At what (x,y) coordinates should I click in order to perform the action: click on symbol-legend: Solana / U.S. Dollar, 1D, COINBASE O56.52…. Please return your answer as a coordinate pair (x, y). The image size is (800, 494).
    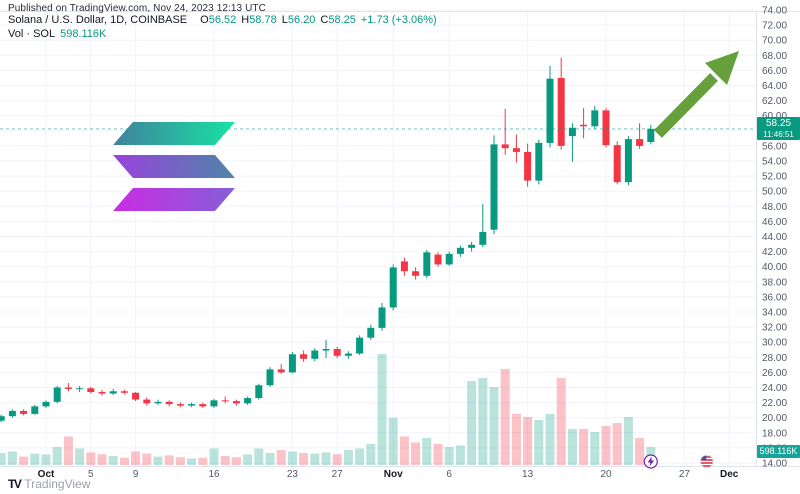
    Looking at the image, I should click on (222, 27).